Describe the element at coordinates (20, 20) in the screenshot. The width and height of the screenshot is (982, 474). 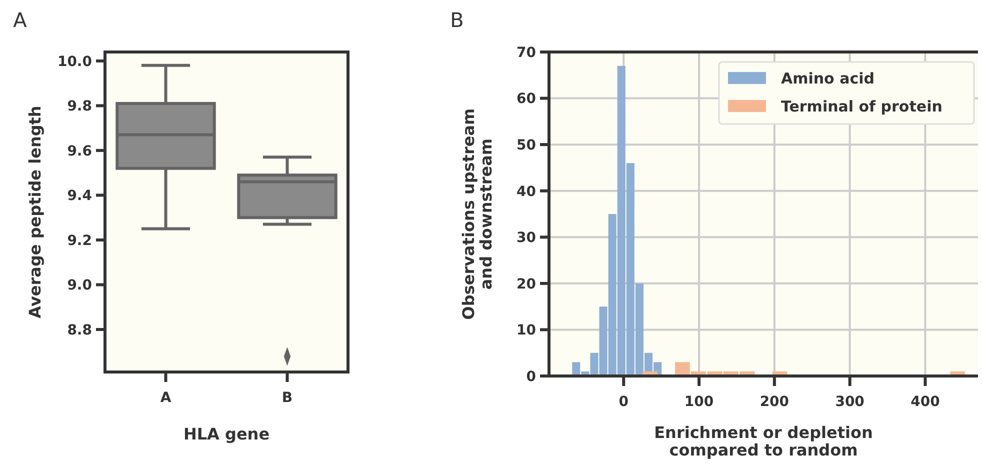
I see `chart-title: A` at that location.